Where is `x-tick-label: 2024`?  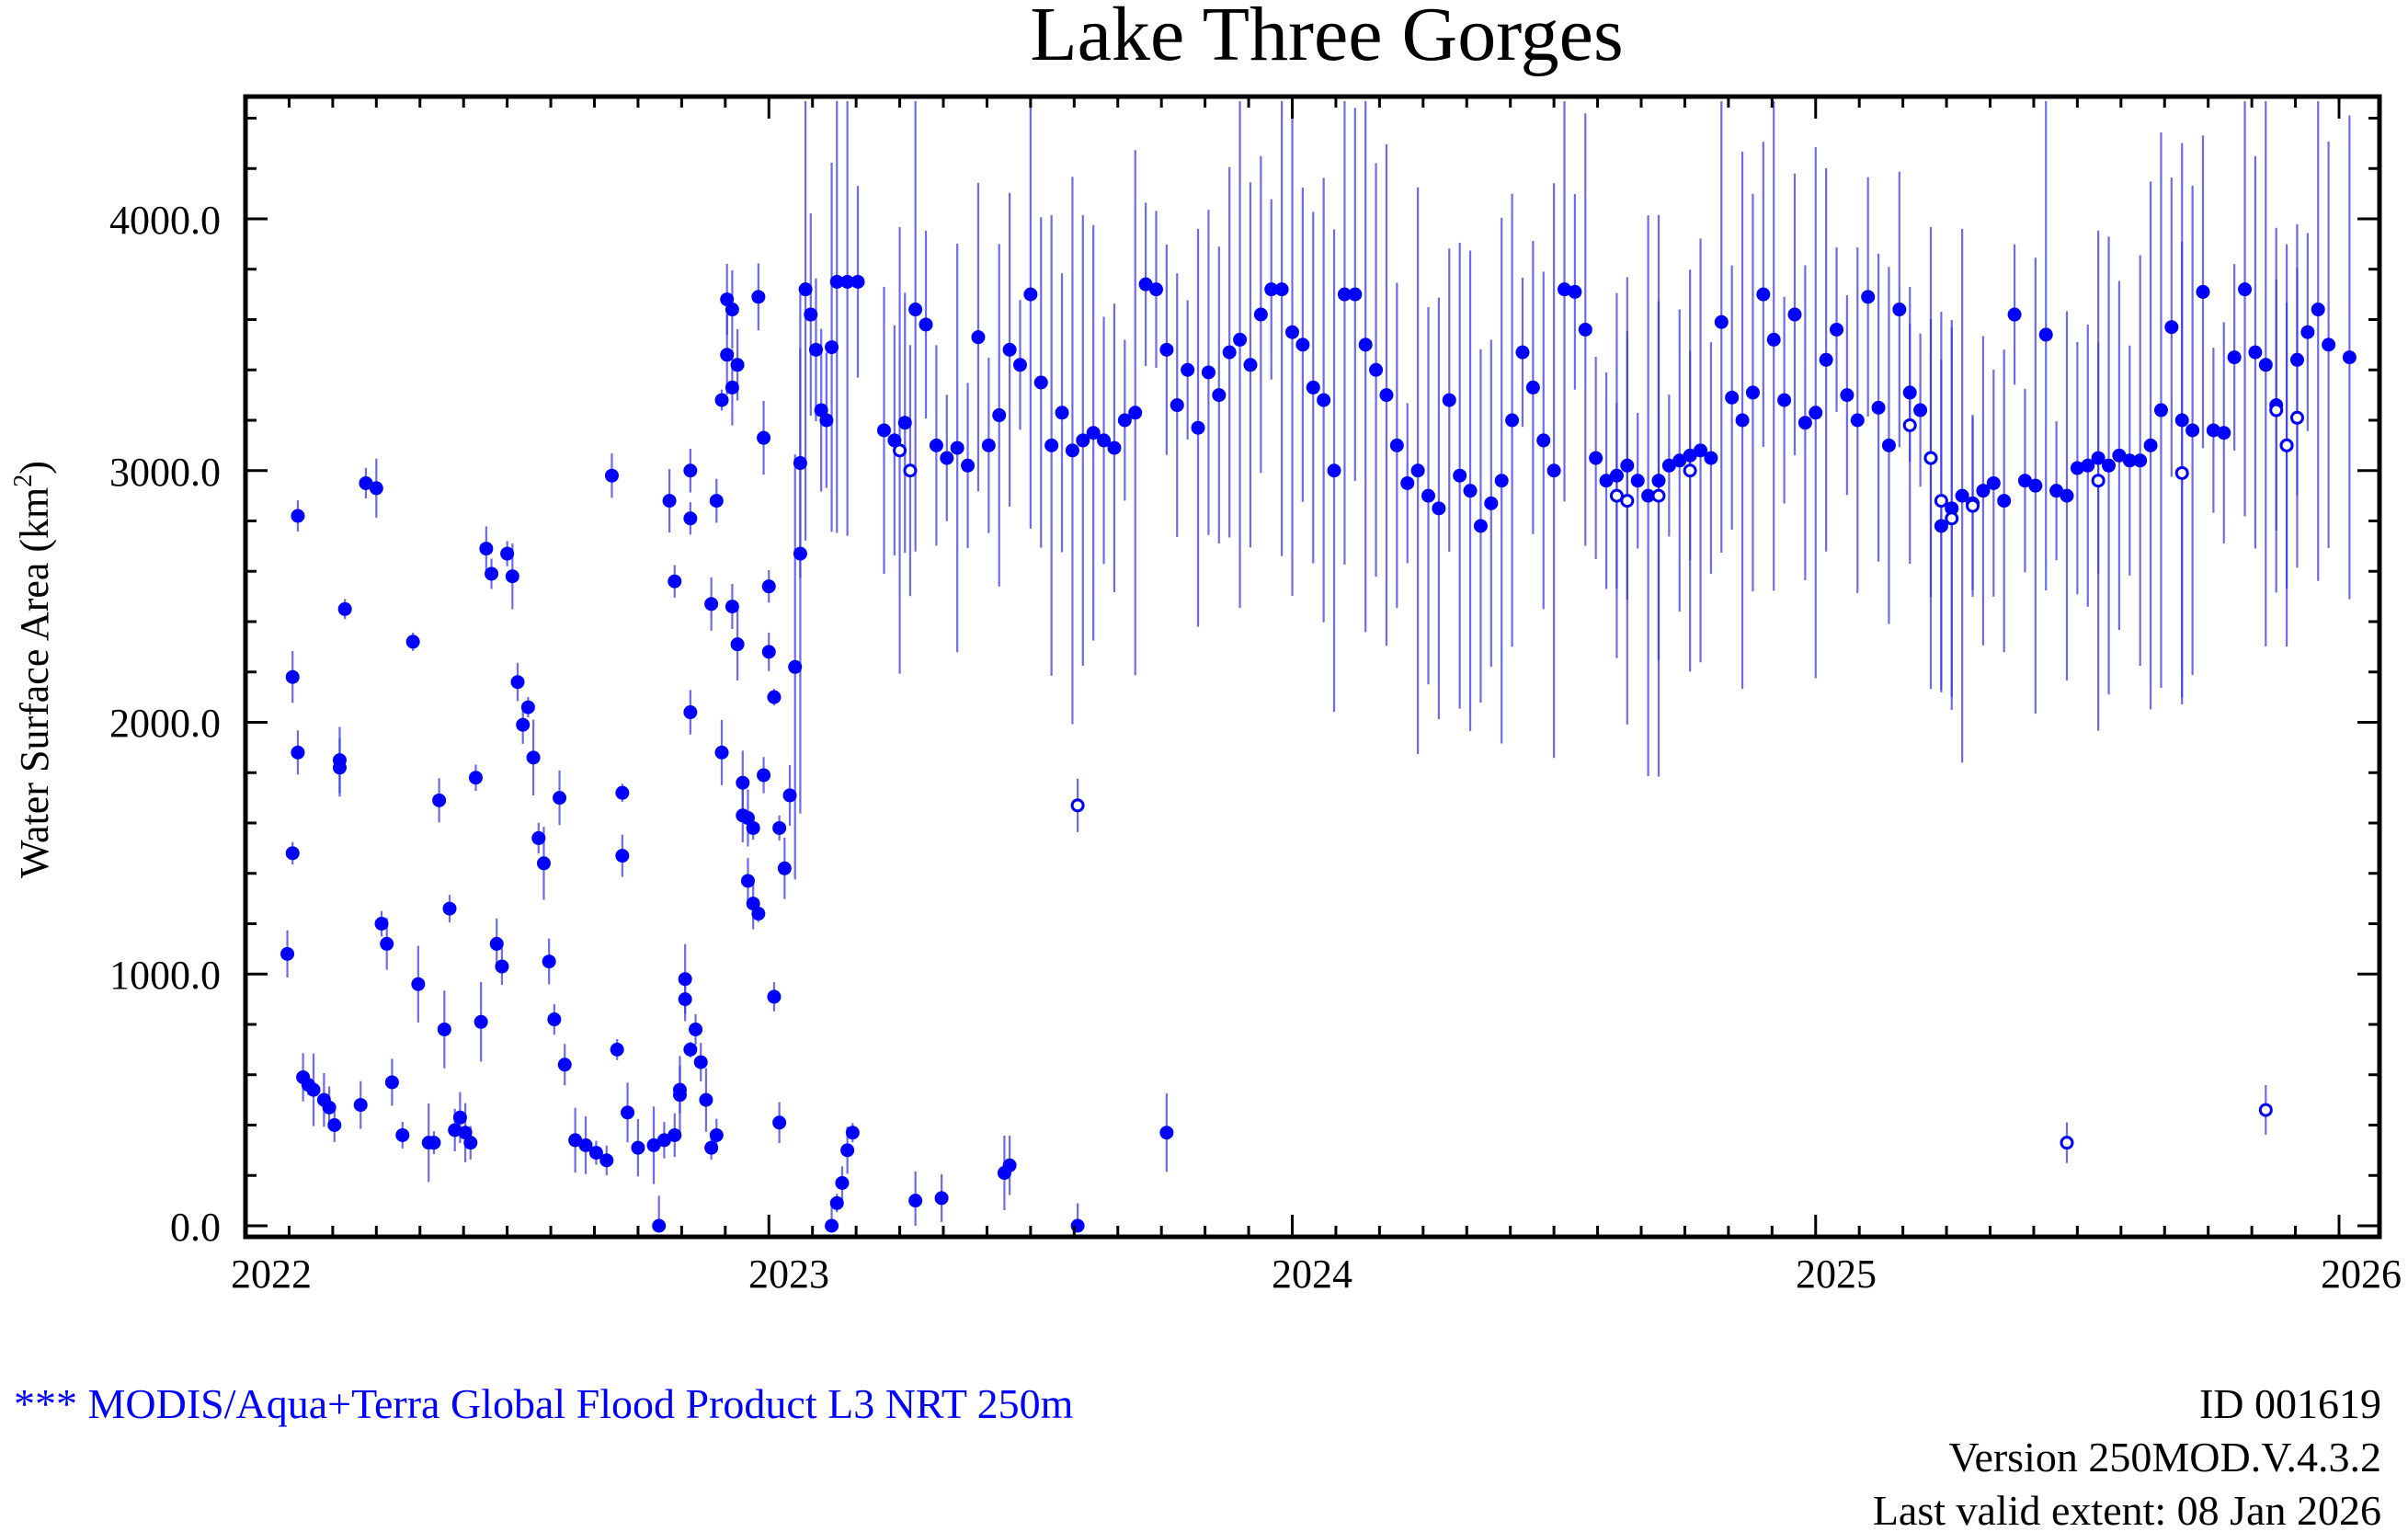 x-tick-label: 2024 is located at coordinates (1312, 1274).